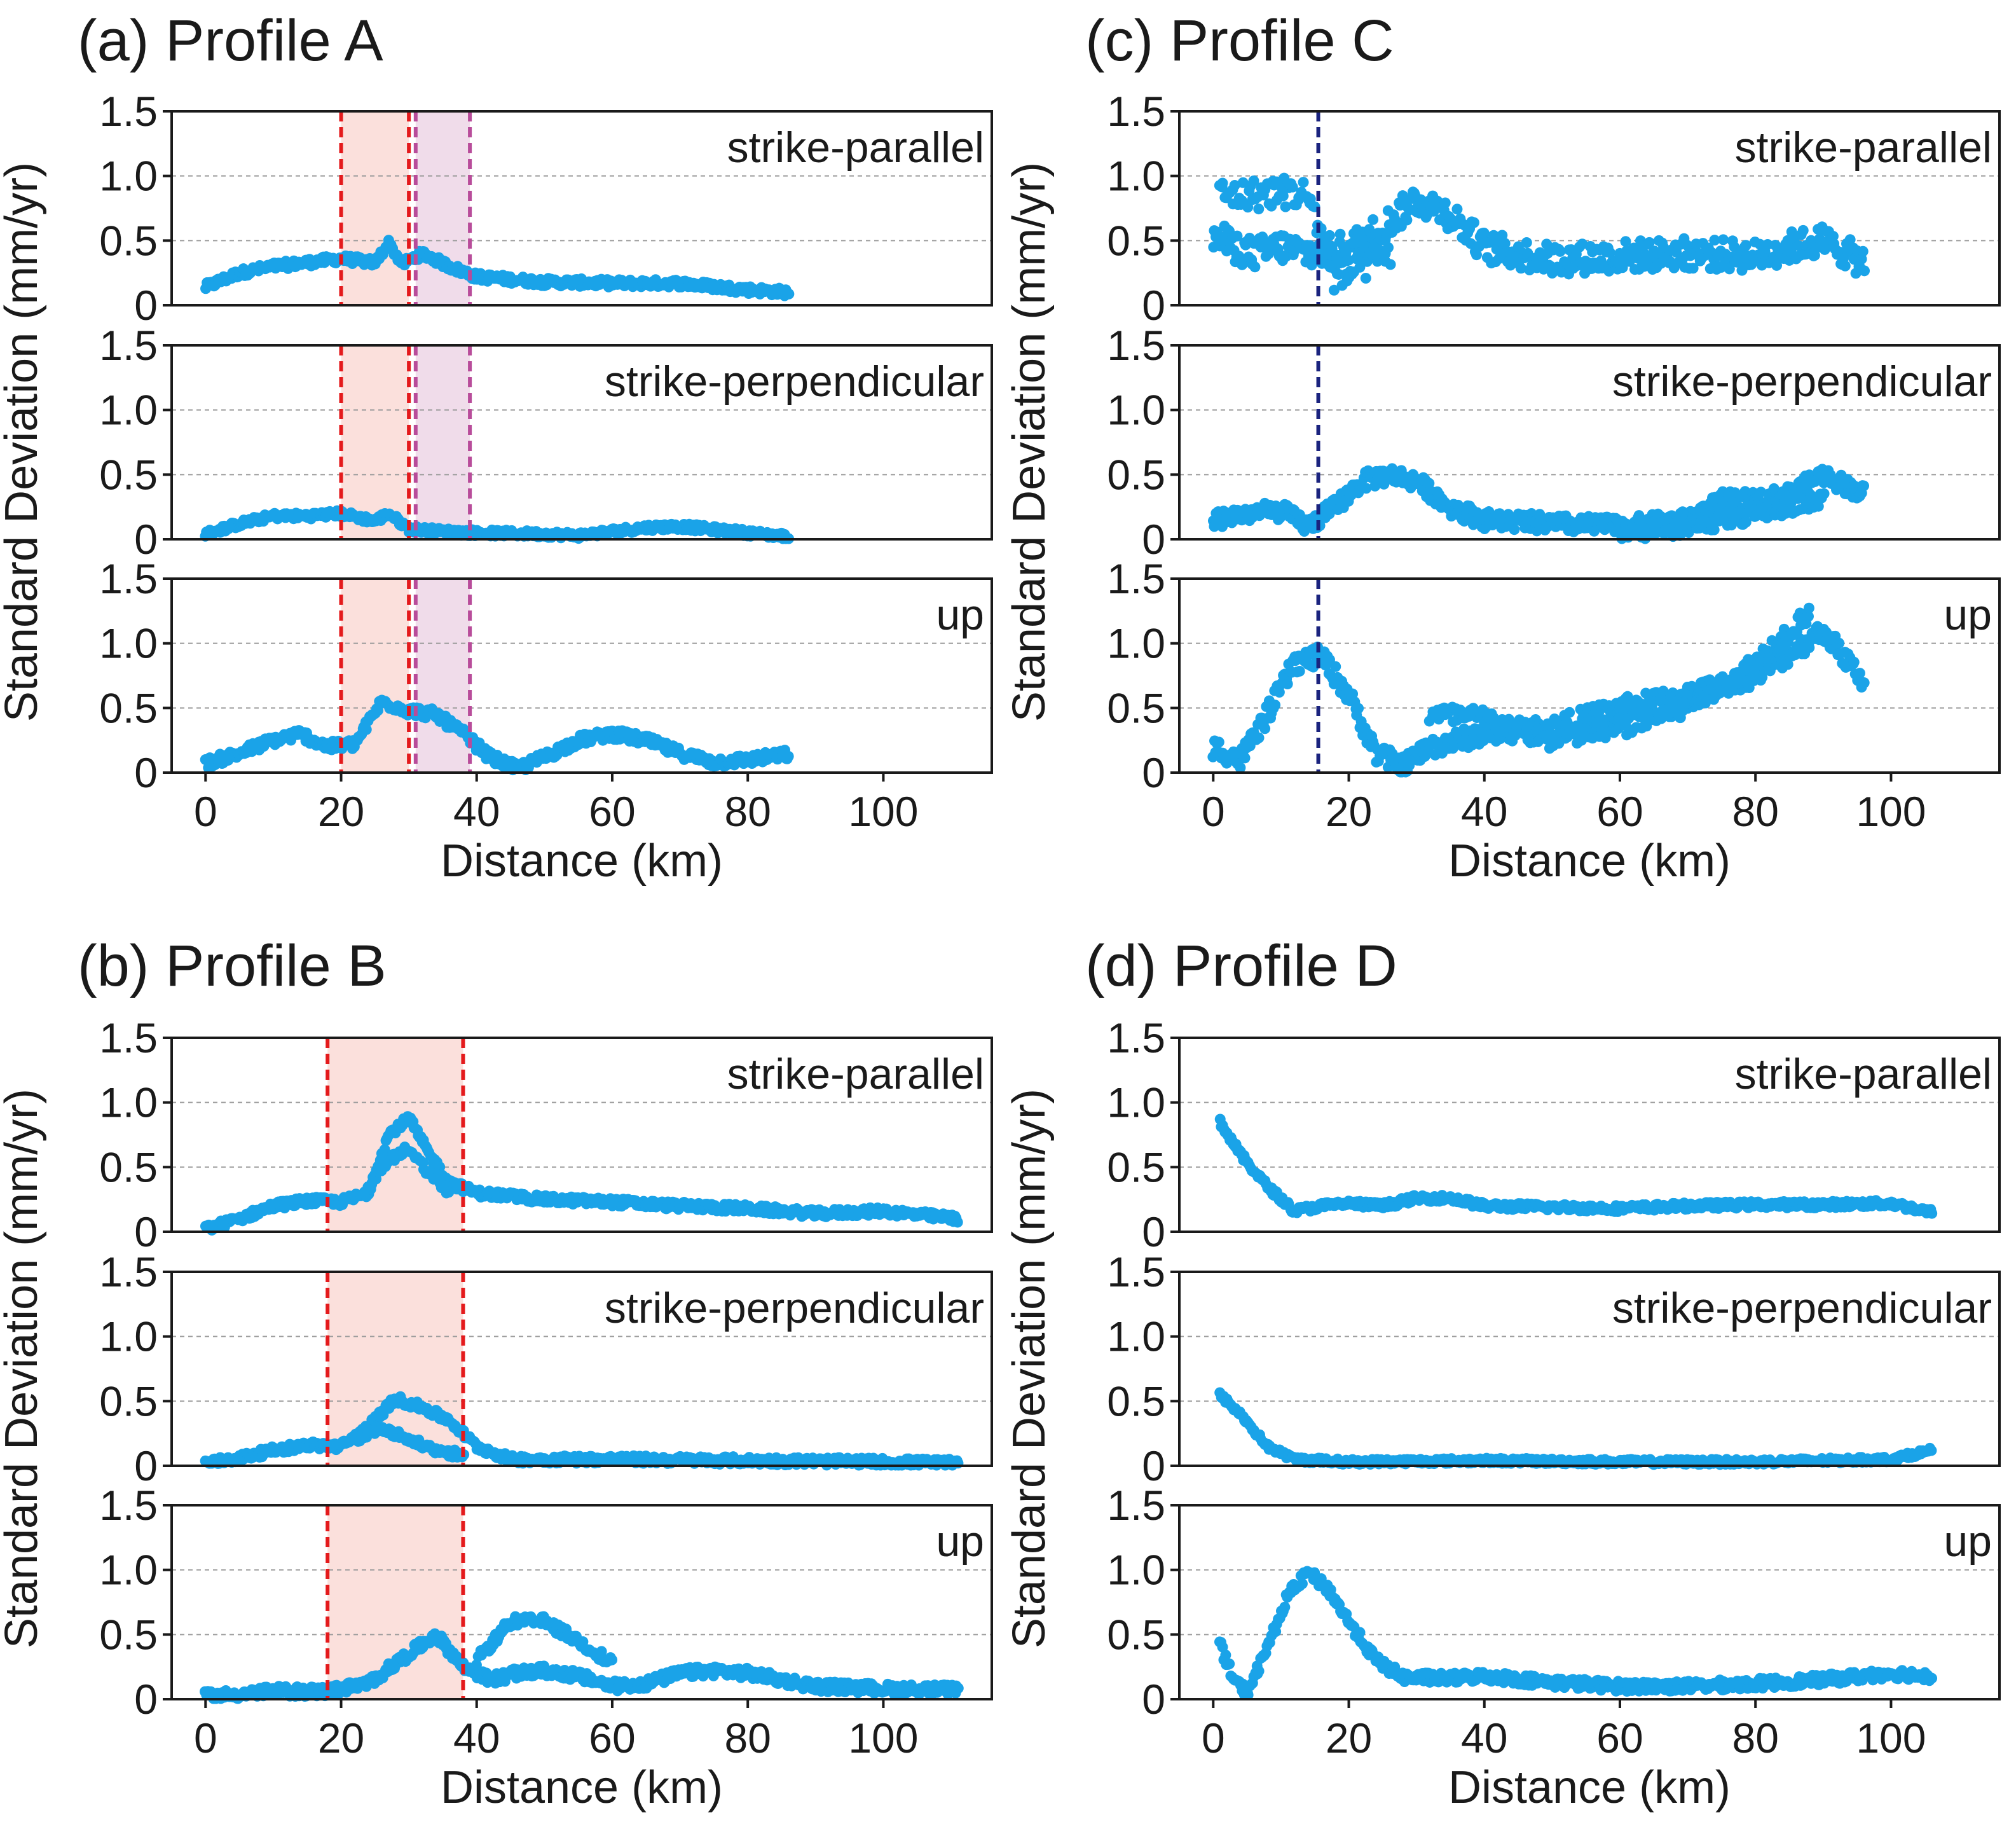 This screenshot has height=1841, width=2016. What do you see at coordinates (582, 1787) in the screenshot?
I see `x-axis-label: Distance (km)` at bounding box center [582, 1787].